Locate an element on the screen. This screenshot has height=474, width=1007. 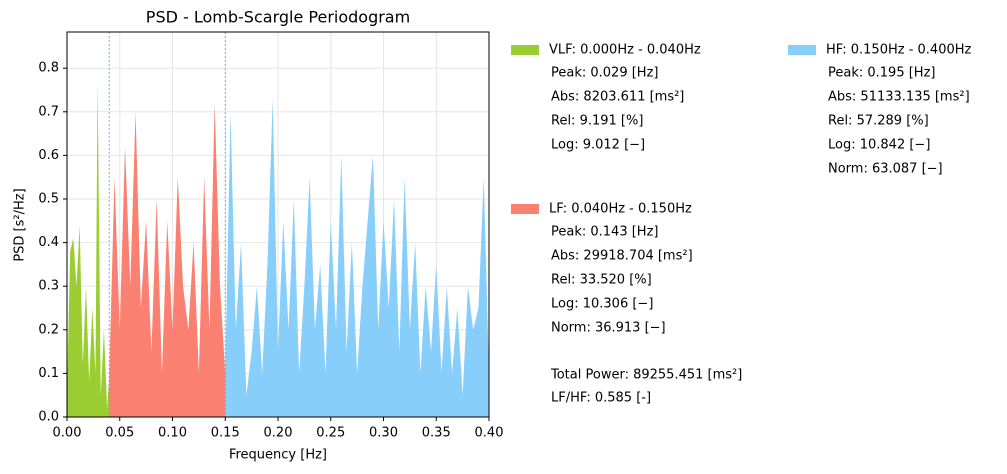
x-tick-label: 0.30 is located at coordinates (383, 433).